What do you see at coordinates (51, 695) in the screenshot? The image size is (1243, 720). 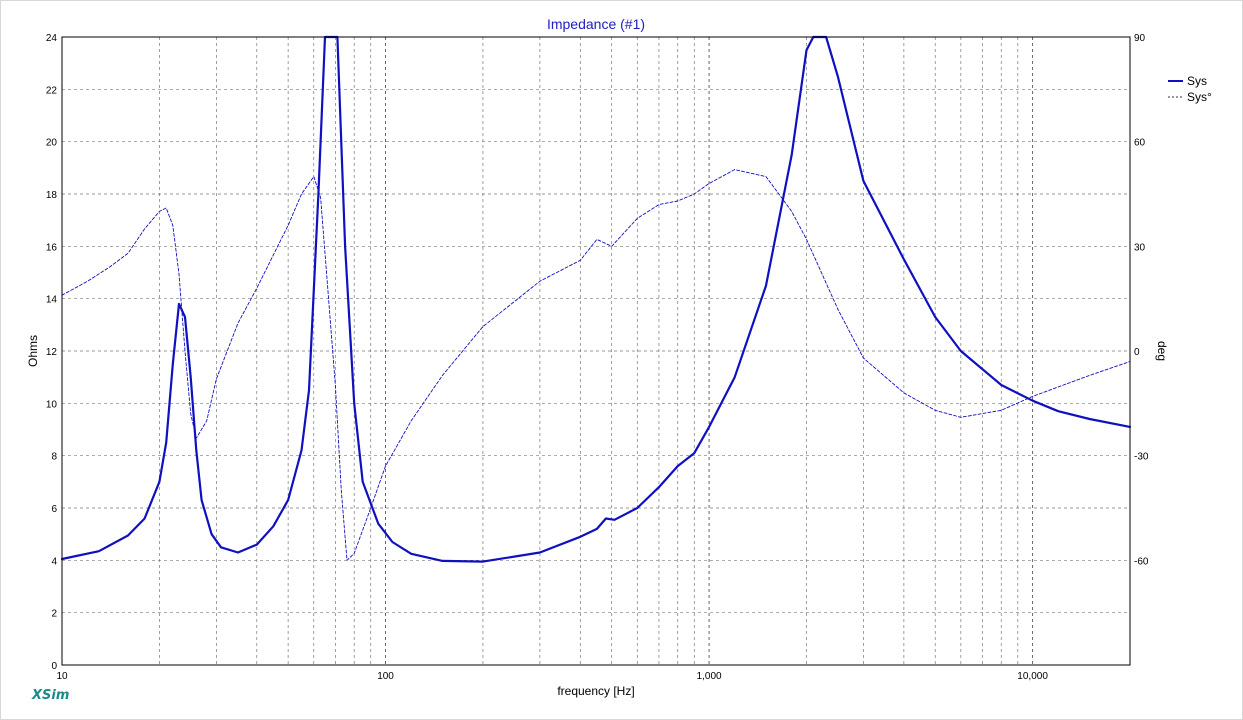 I see `xsim-logo: XSim` at bounding box center [51, 695].